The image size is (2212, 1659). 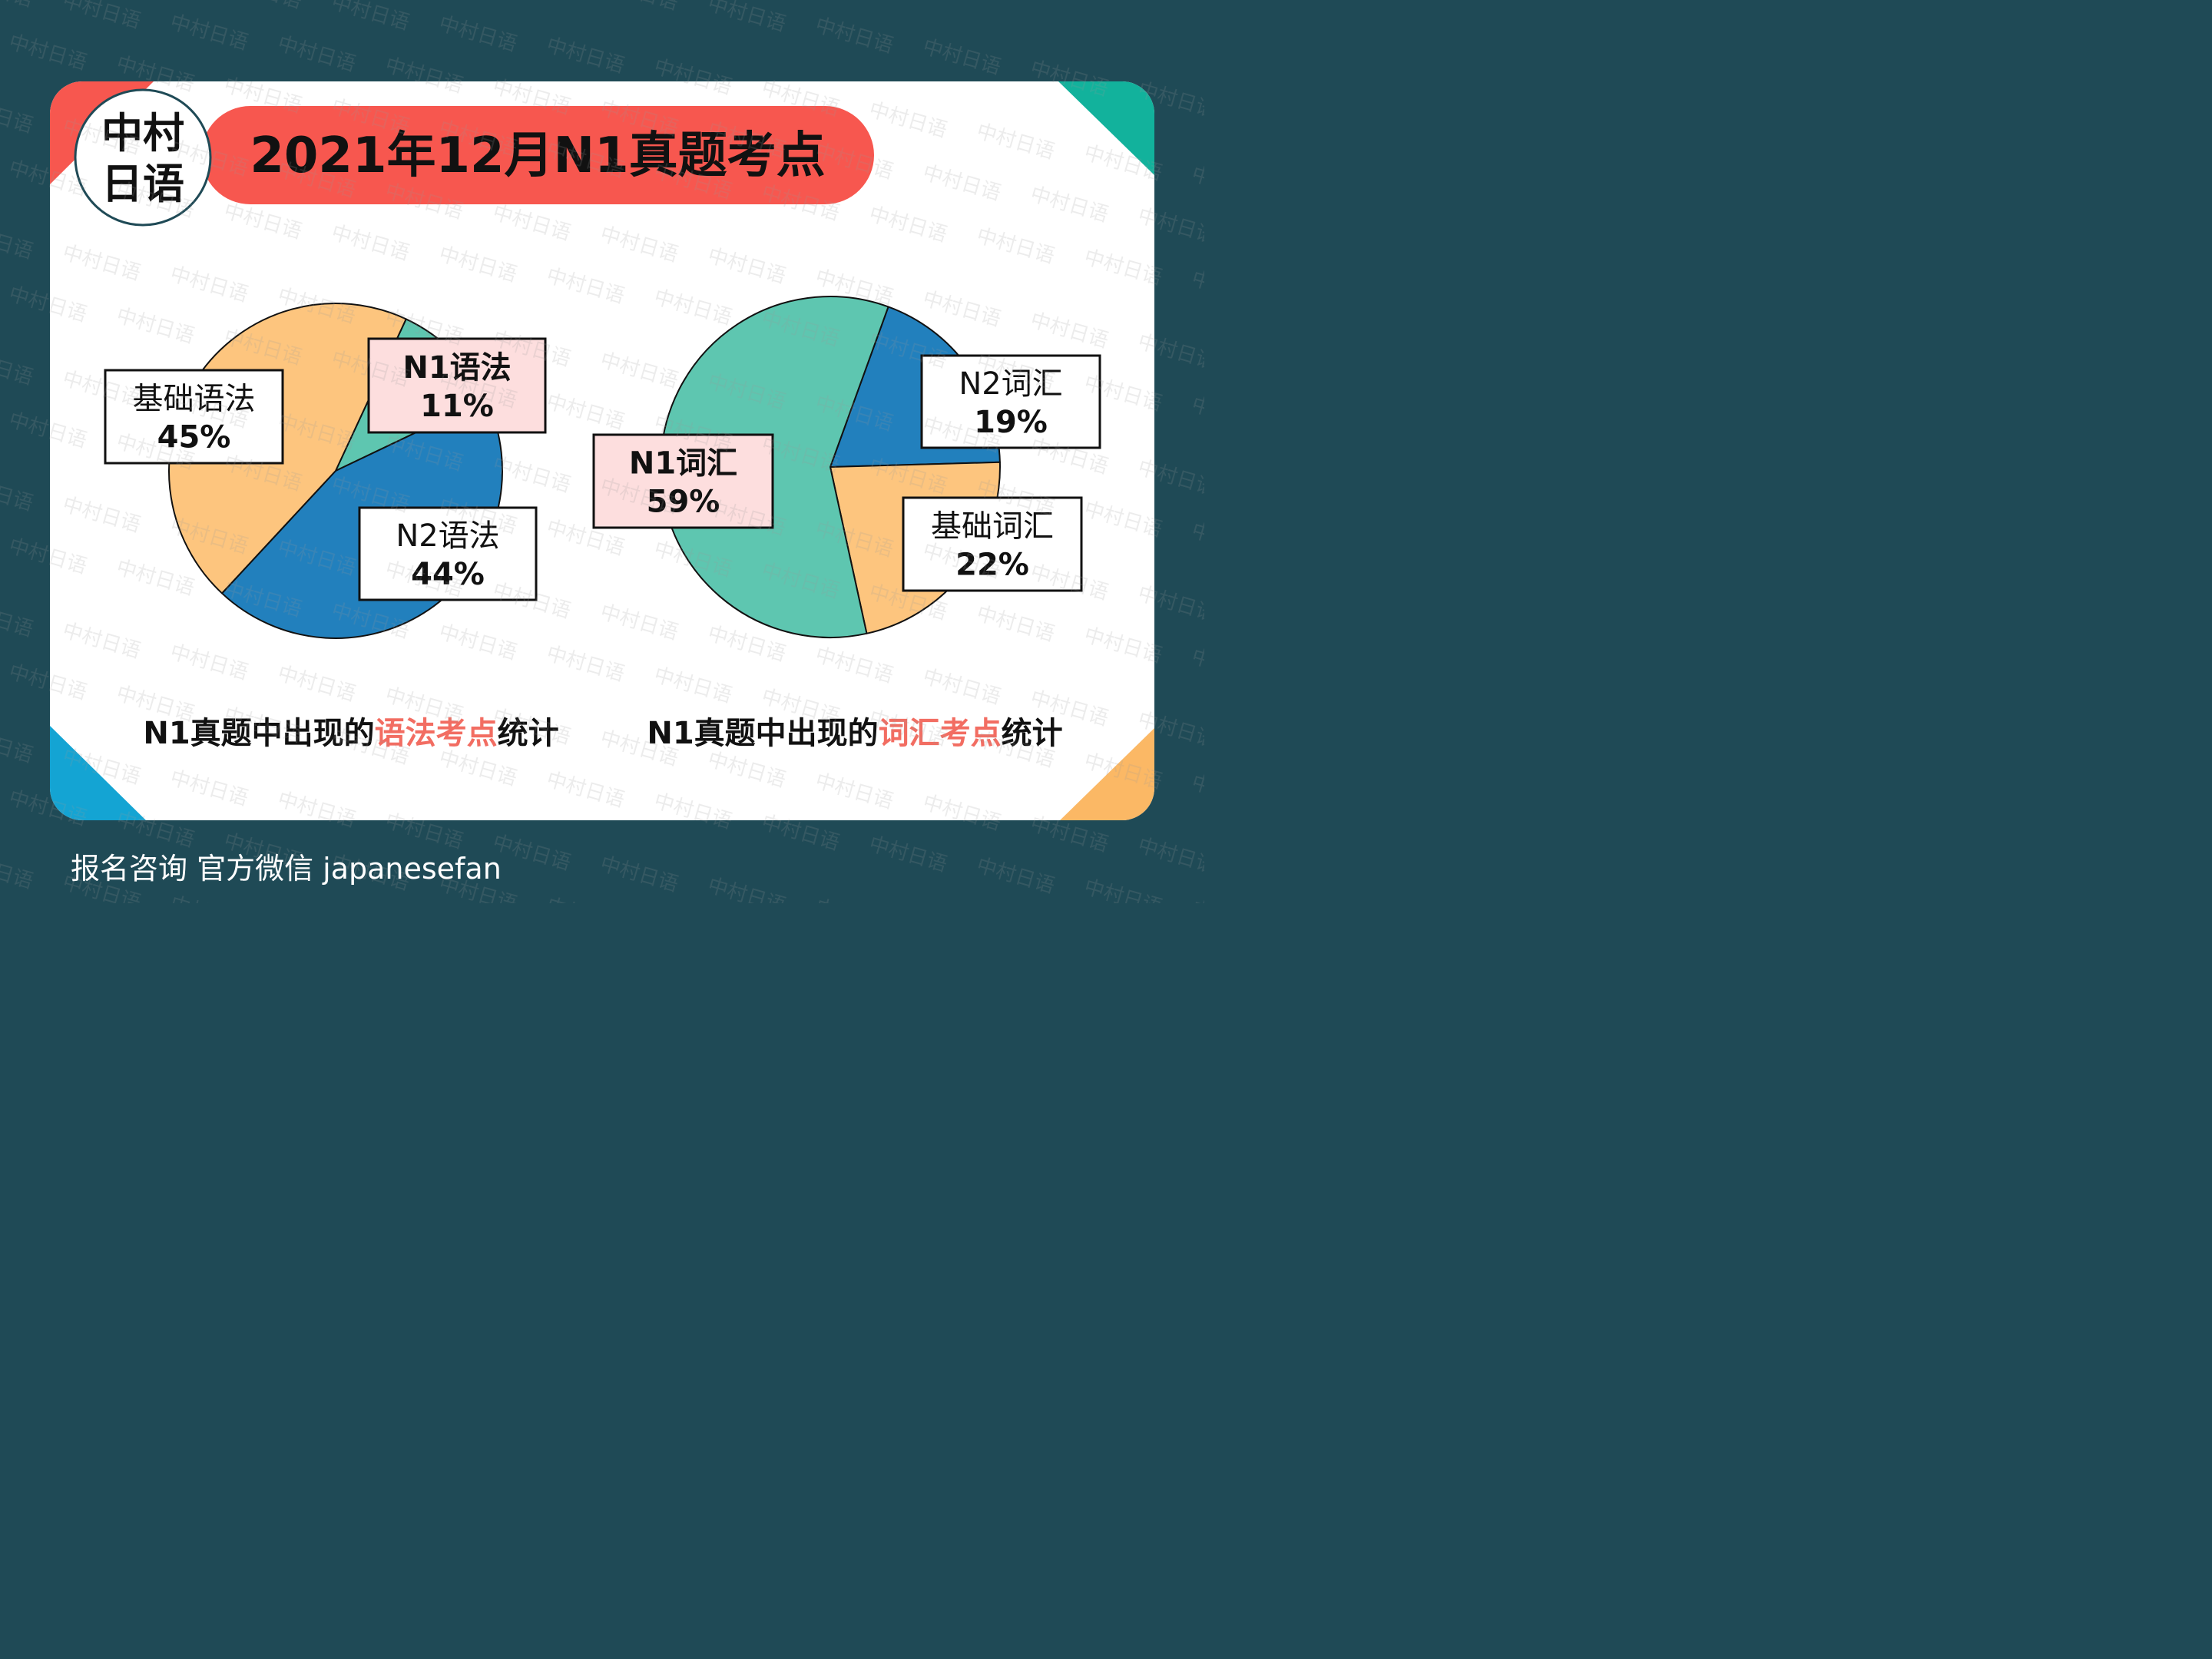 I want to click on slice-label-name: N1语法, so click(x=457, y=368).